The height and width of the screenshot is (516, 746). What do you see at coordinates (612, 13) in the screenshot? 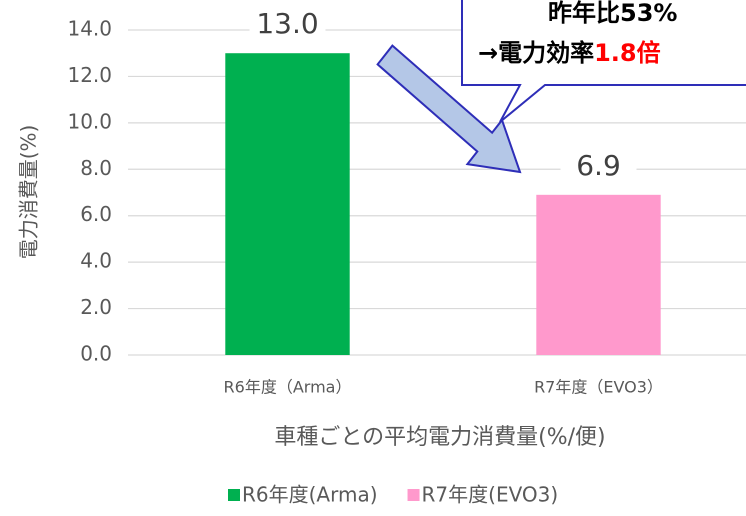
I see `callout-line1: 昨年比53%` at bounding box center [612, 13].